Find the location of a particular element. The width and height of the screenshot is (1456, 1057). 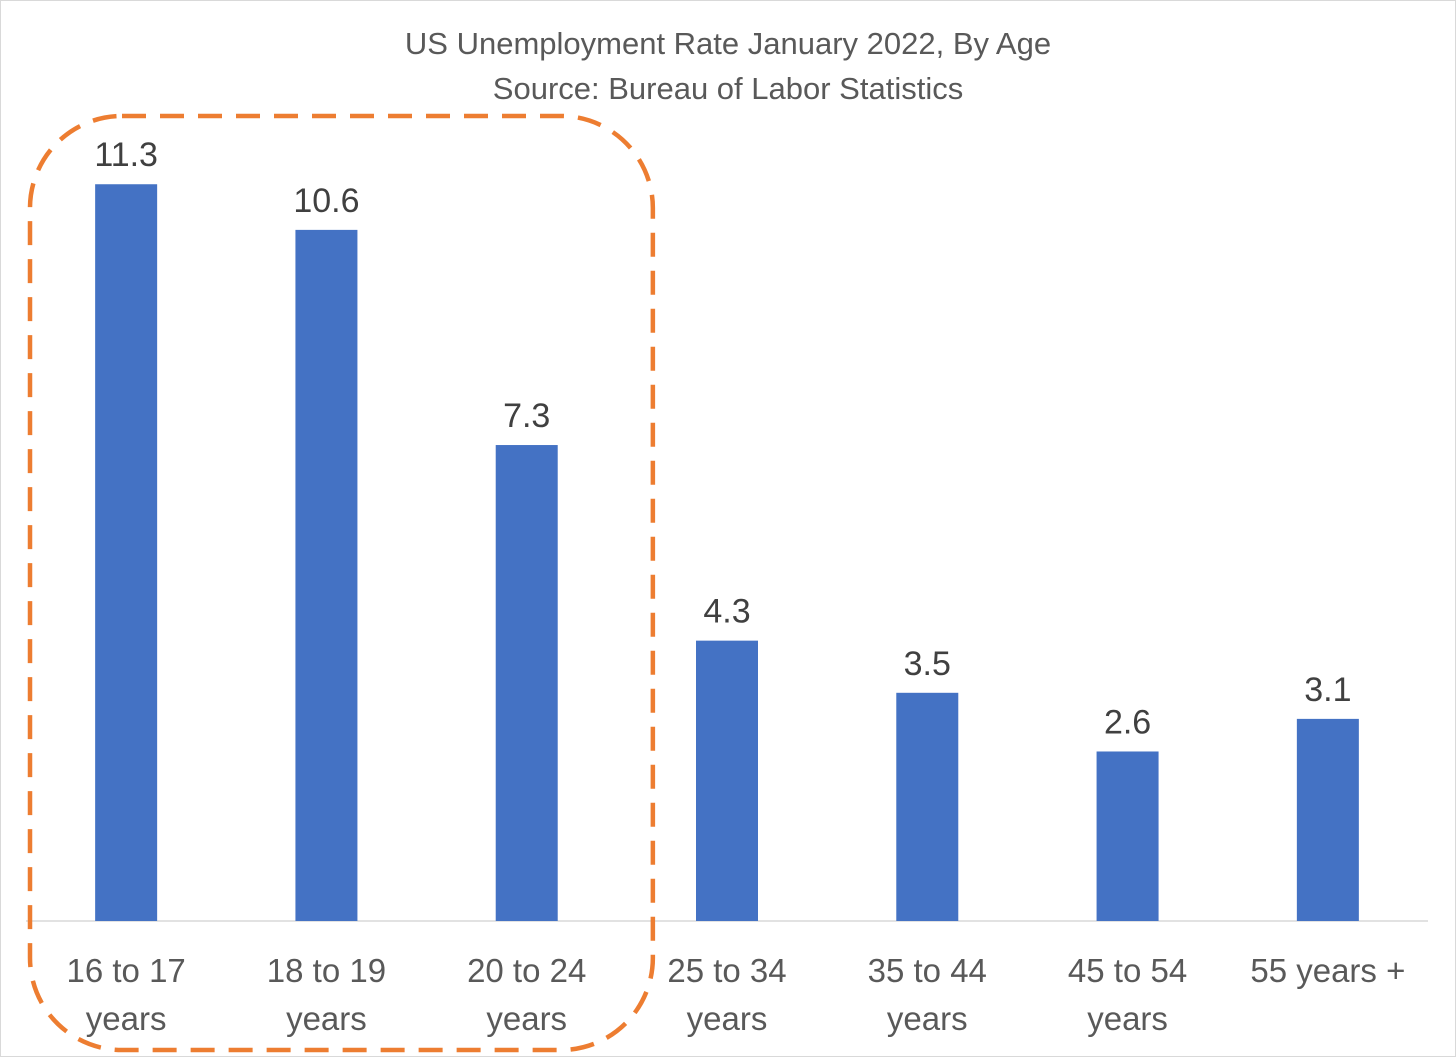

data-label: 3.1 is located at coordinates (1327, 690).